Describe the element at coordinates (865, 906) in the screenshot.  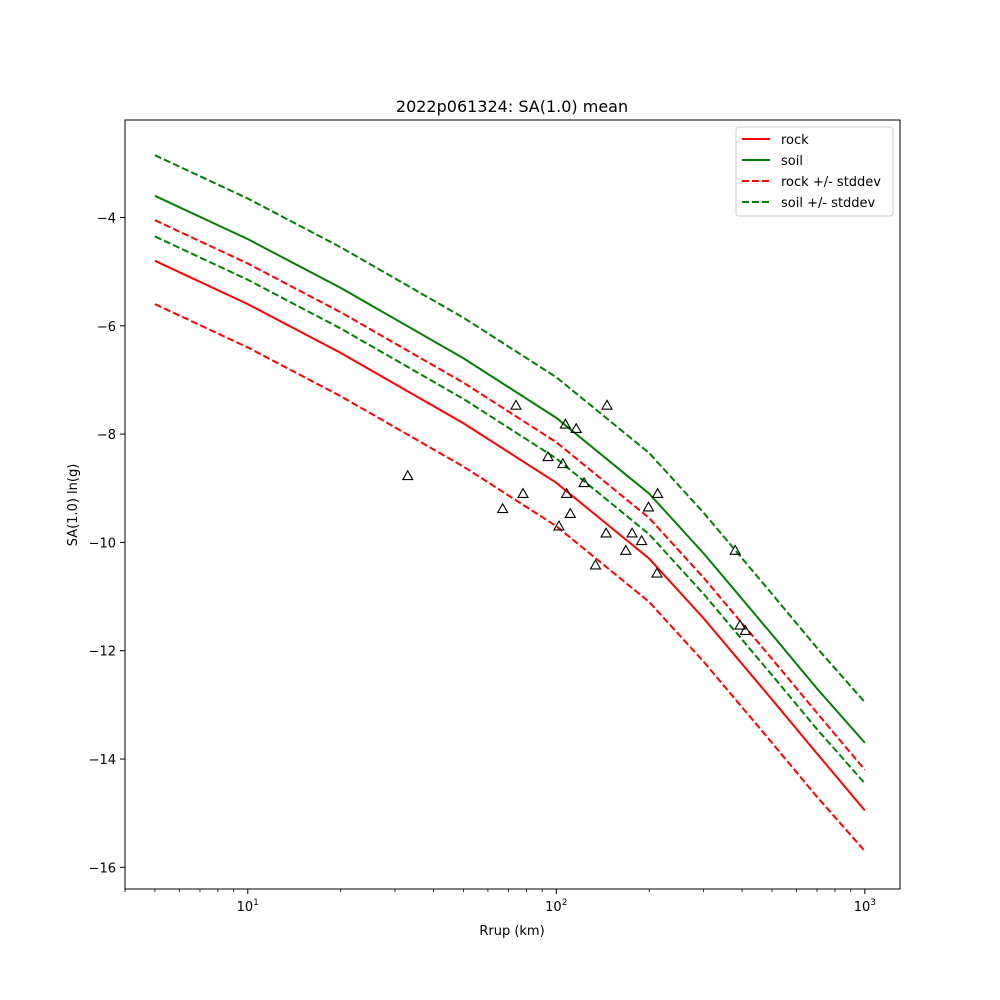
I see `x-tick-label: 10³` at that location.